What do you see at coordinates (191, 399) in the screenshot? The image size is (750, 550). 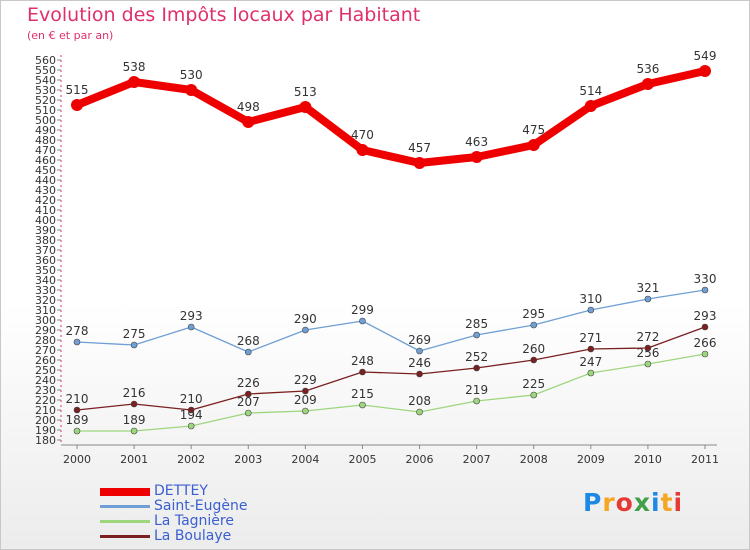 I see `data-label: 210` at bounding box center [191, 399].